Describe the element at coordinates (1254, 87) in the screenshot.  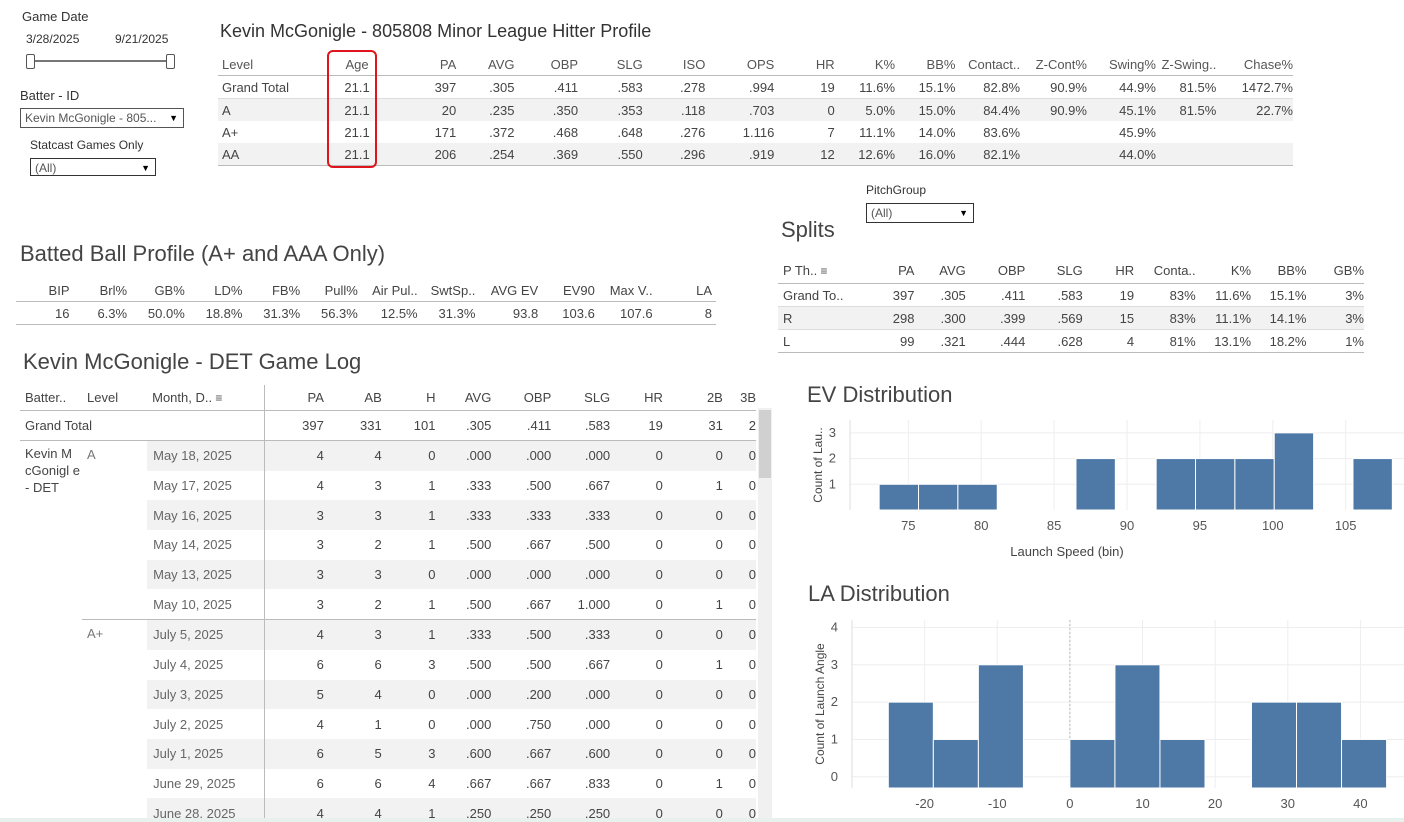
I see `profile-cell: 1472.7%` at that location.